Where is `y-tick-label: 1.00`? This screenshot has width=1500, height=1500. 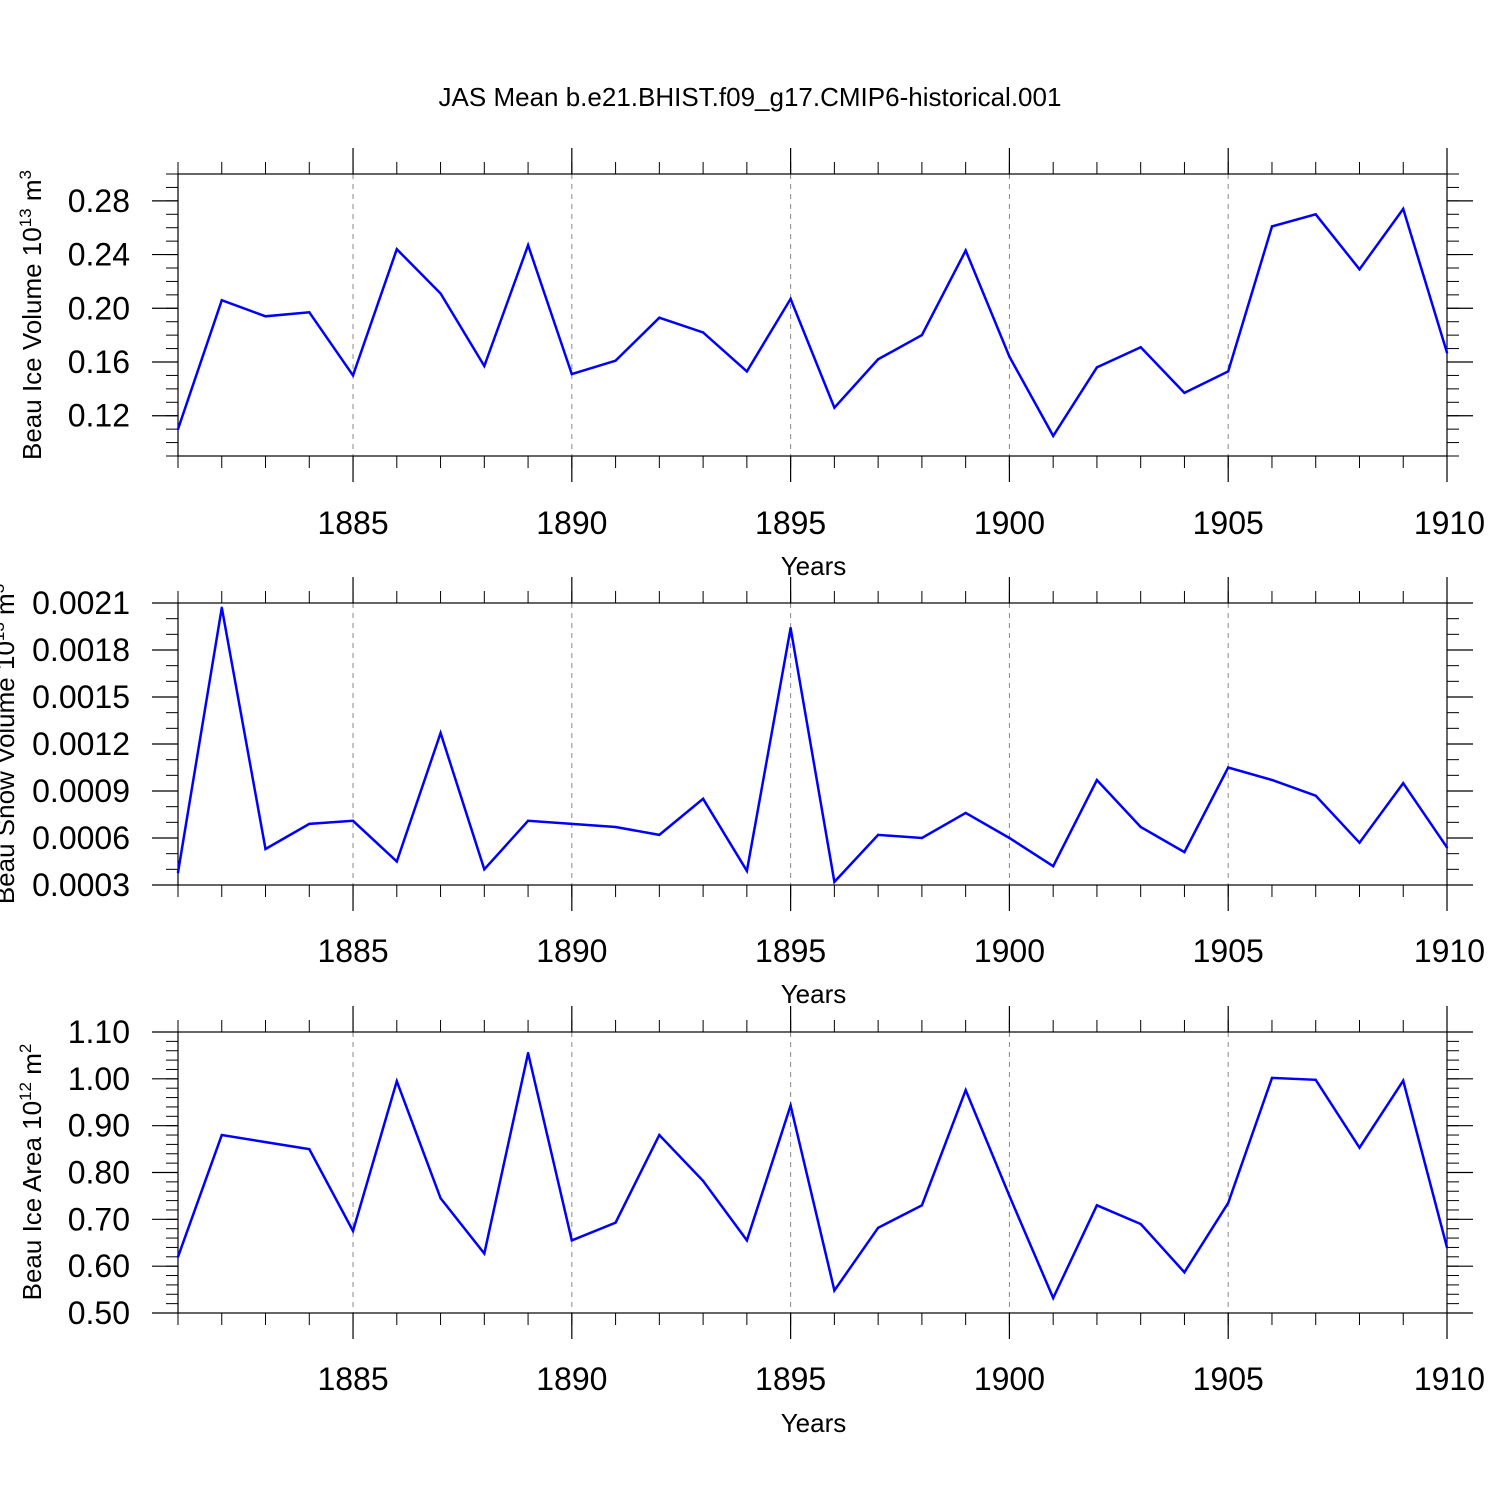 y-tick-label: 1.00 is located at coordinates (99, 1079).